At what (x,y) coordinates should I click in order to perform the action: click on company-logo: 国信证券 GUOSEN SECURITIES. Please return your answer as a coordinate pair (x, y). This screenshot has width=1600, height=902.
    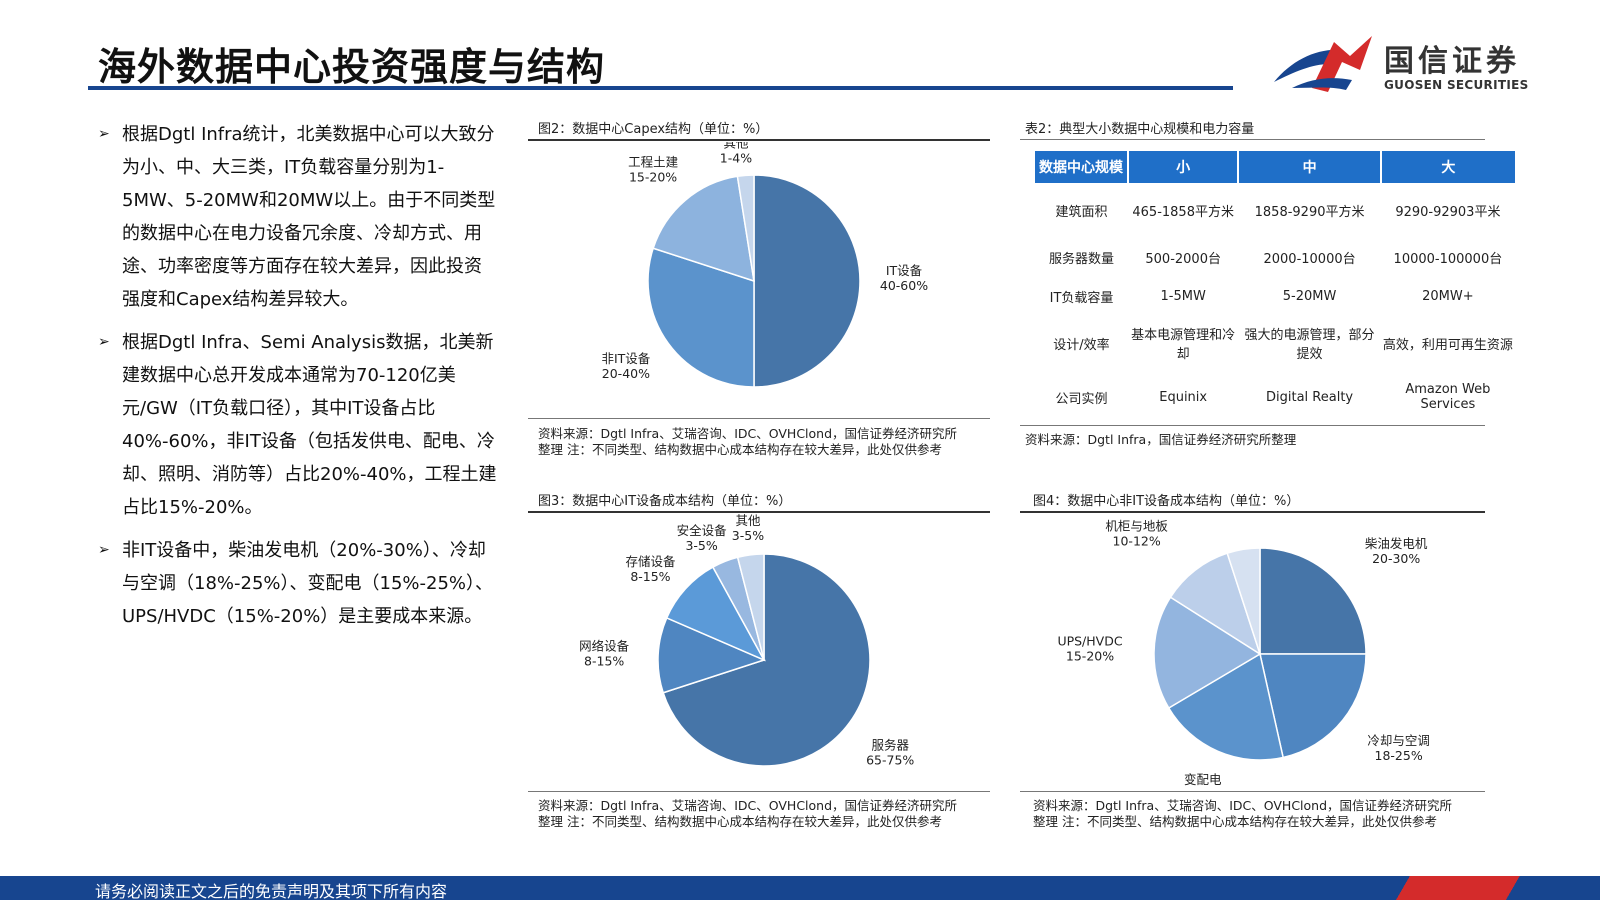
    Looking at the image, I should click on (1422, 65).